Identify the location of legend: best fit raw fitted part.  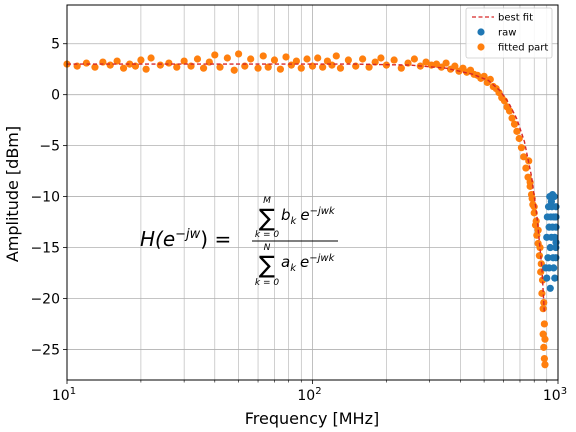
(509, 33).